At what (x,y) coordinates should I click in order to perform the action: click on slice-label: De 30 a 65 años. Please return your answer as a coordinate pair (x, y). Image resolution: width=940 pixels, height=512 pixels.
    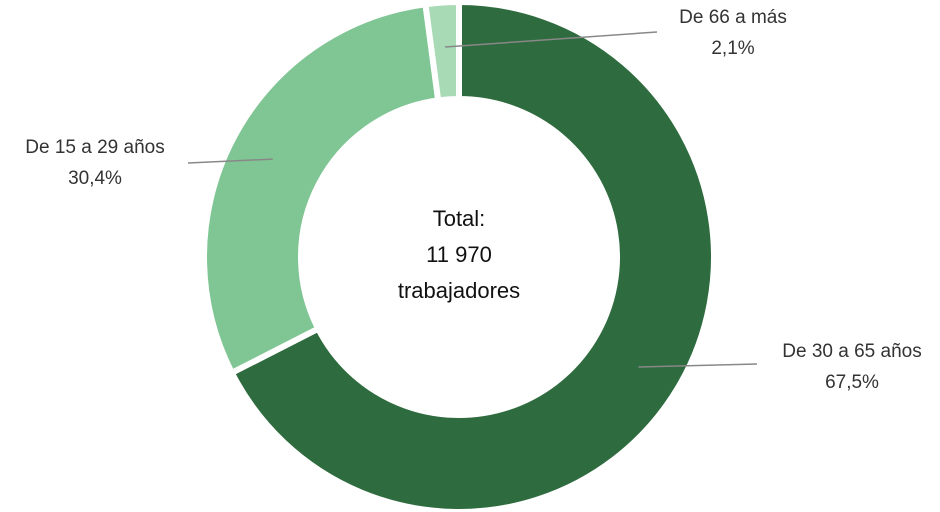
    Looking at the image, I should click on (851, 351).